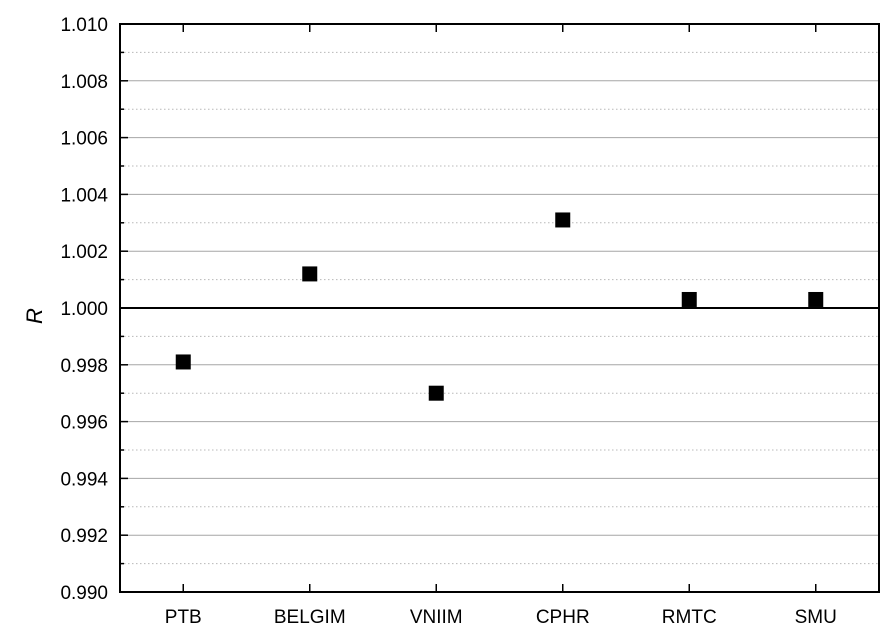 The width and height of the screenshot is (880, 632). Describe the element at coordinates (84, 25) in the screenshot. I see `y-tick-label: 1.010` at that location.